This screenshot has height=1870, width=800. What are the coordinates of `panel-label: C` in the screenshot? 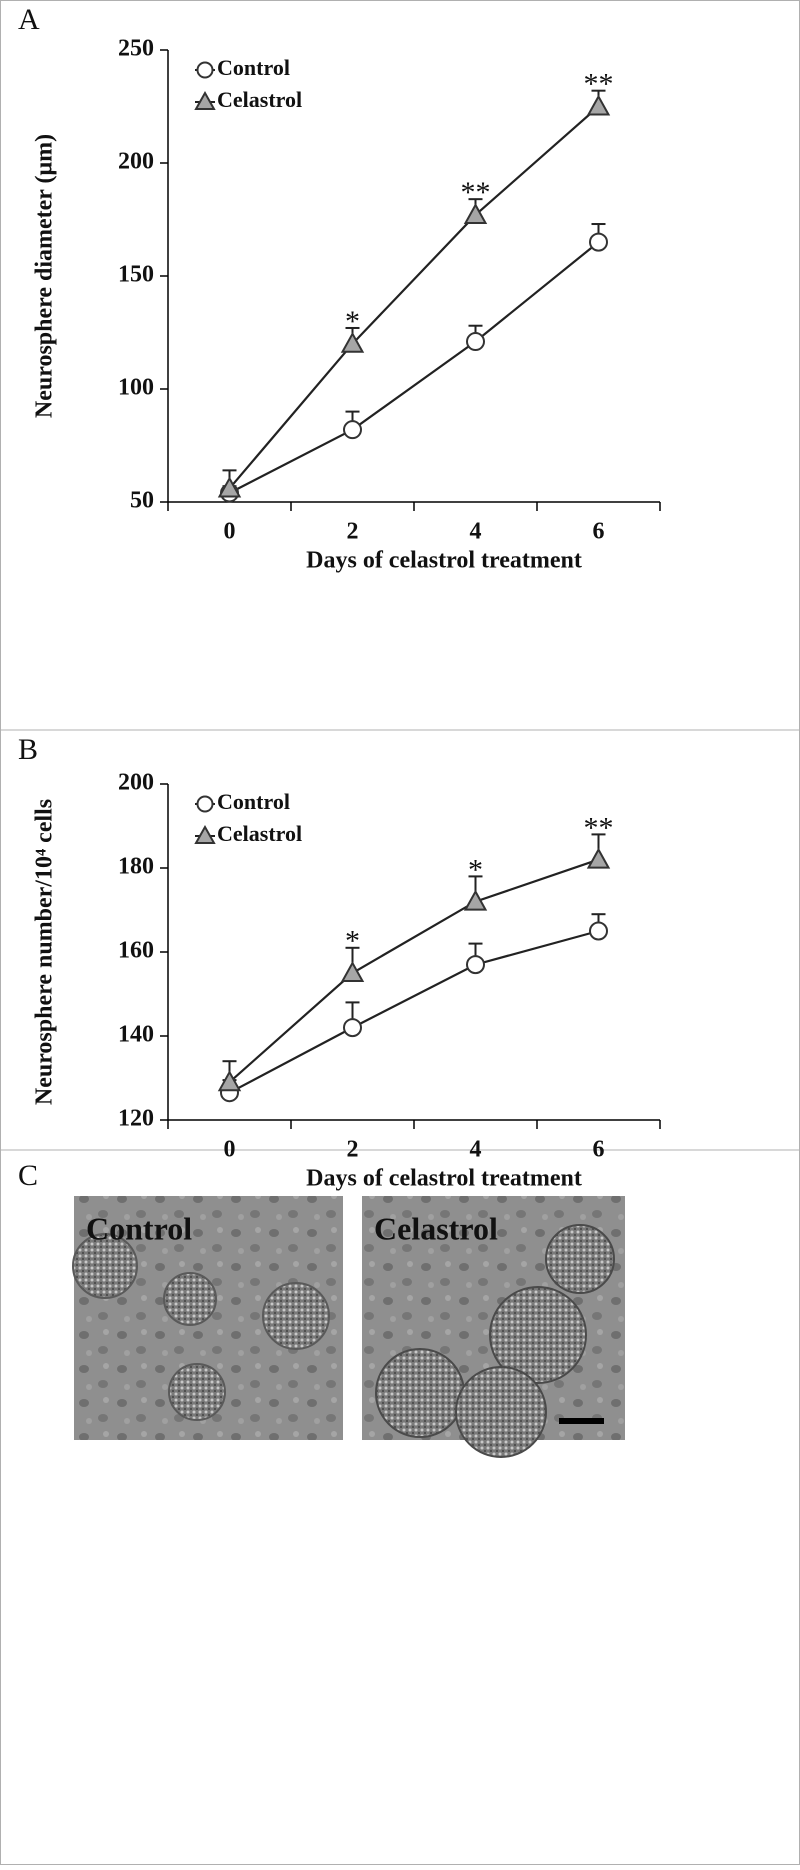 It's located at (28, 1175).